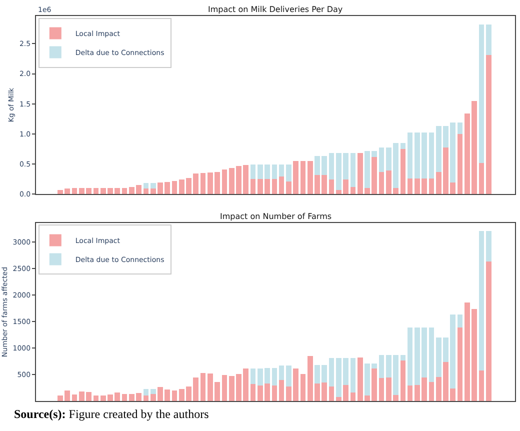  Describe the element at coordinates (275, 9) in the screenshot. I see `chart-title: Impact on Milk Deliveries Per Day` at that location.